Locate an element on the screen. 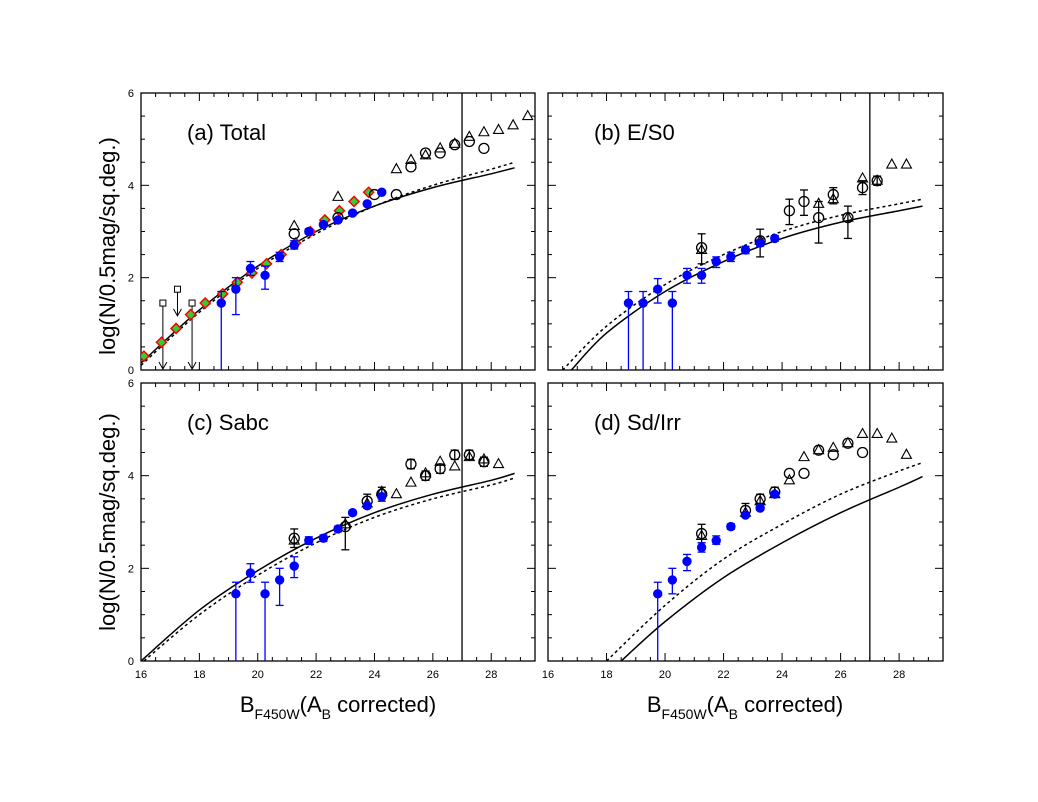 The width and height of the screenshot is (1038, 802). model-curve-dotted is located at coordinates (764, 561).